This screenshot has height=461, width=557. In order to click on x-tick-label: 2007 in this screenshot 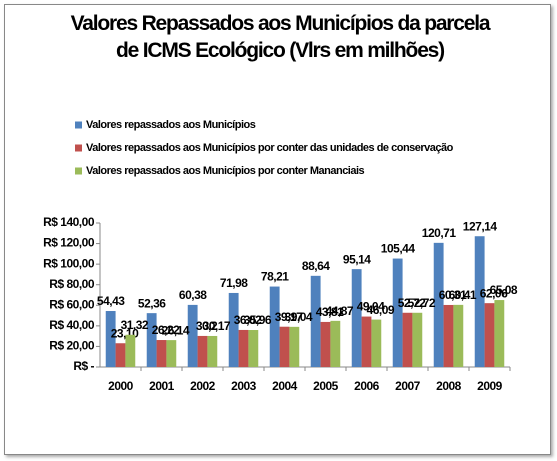, I will do `click(408, 386)`.